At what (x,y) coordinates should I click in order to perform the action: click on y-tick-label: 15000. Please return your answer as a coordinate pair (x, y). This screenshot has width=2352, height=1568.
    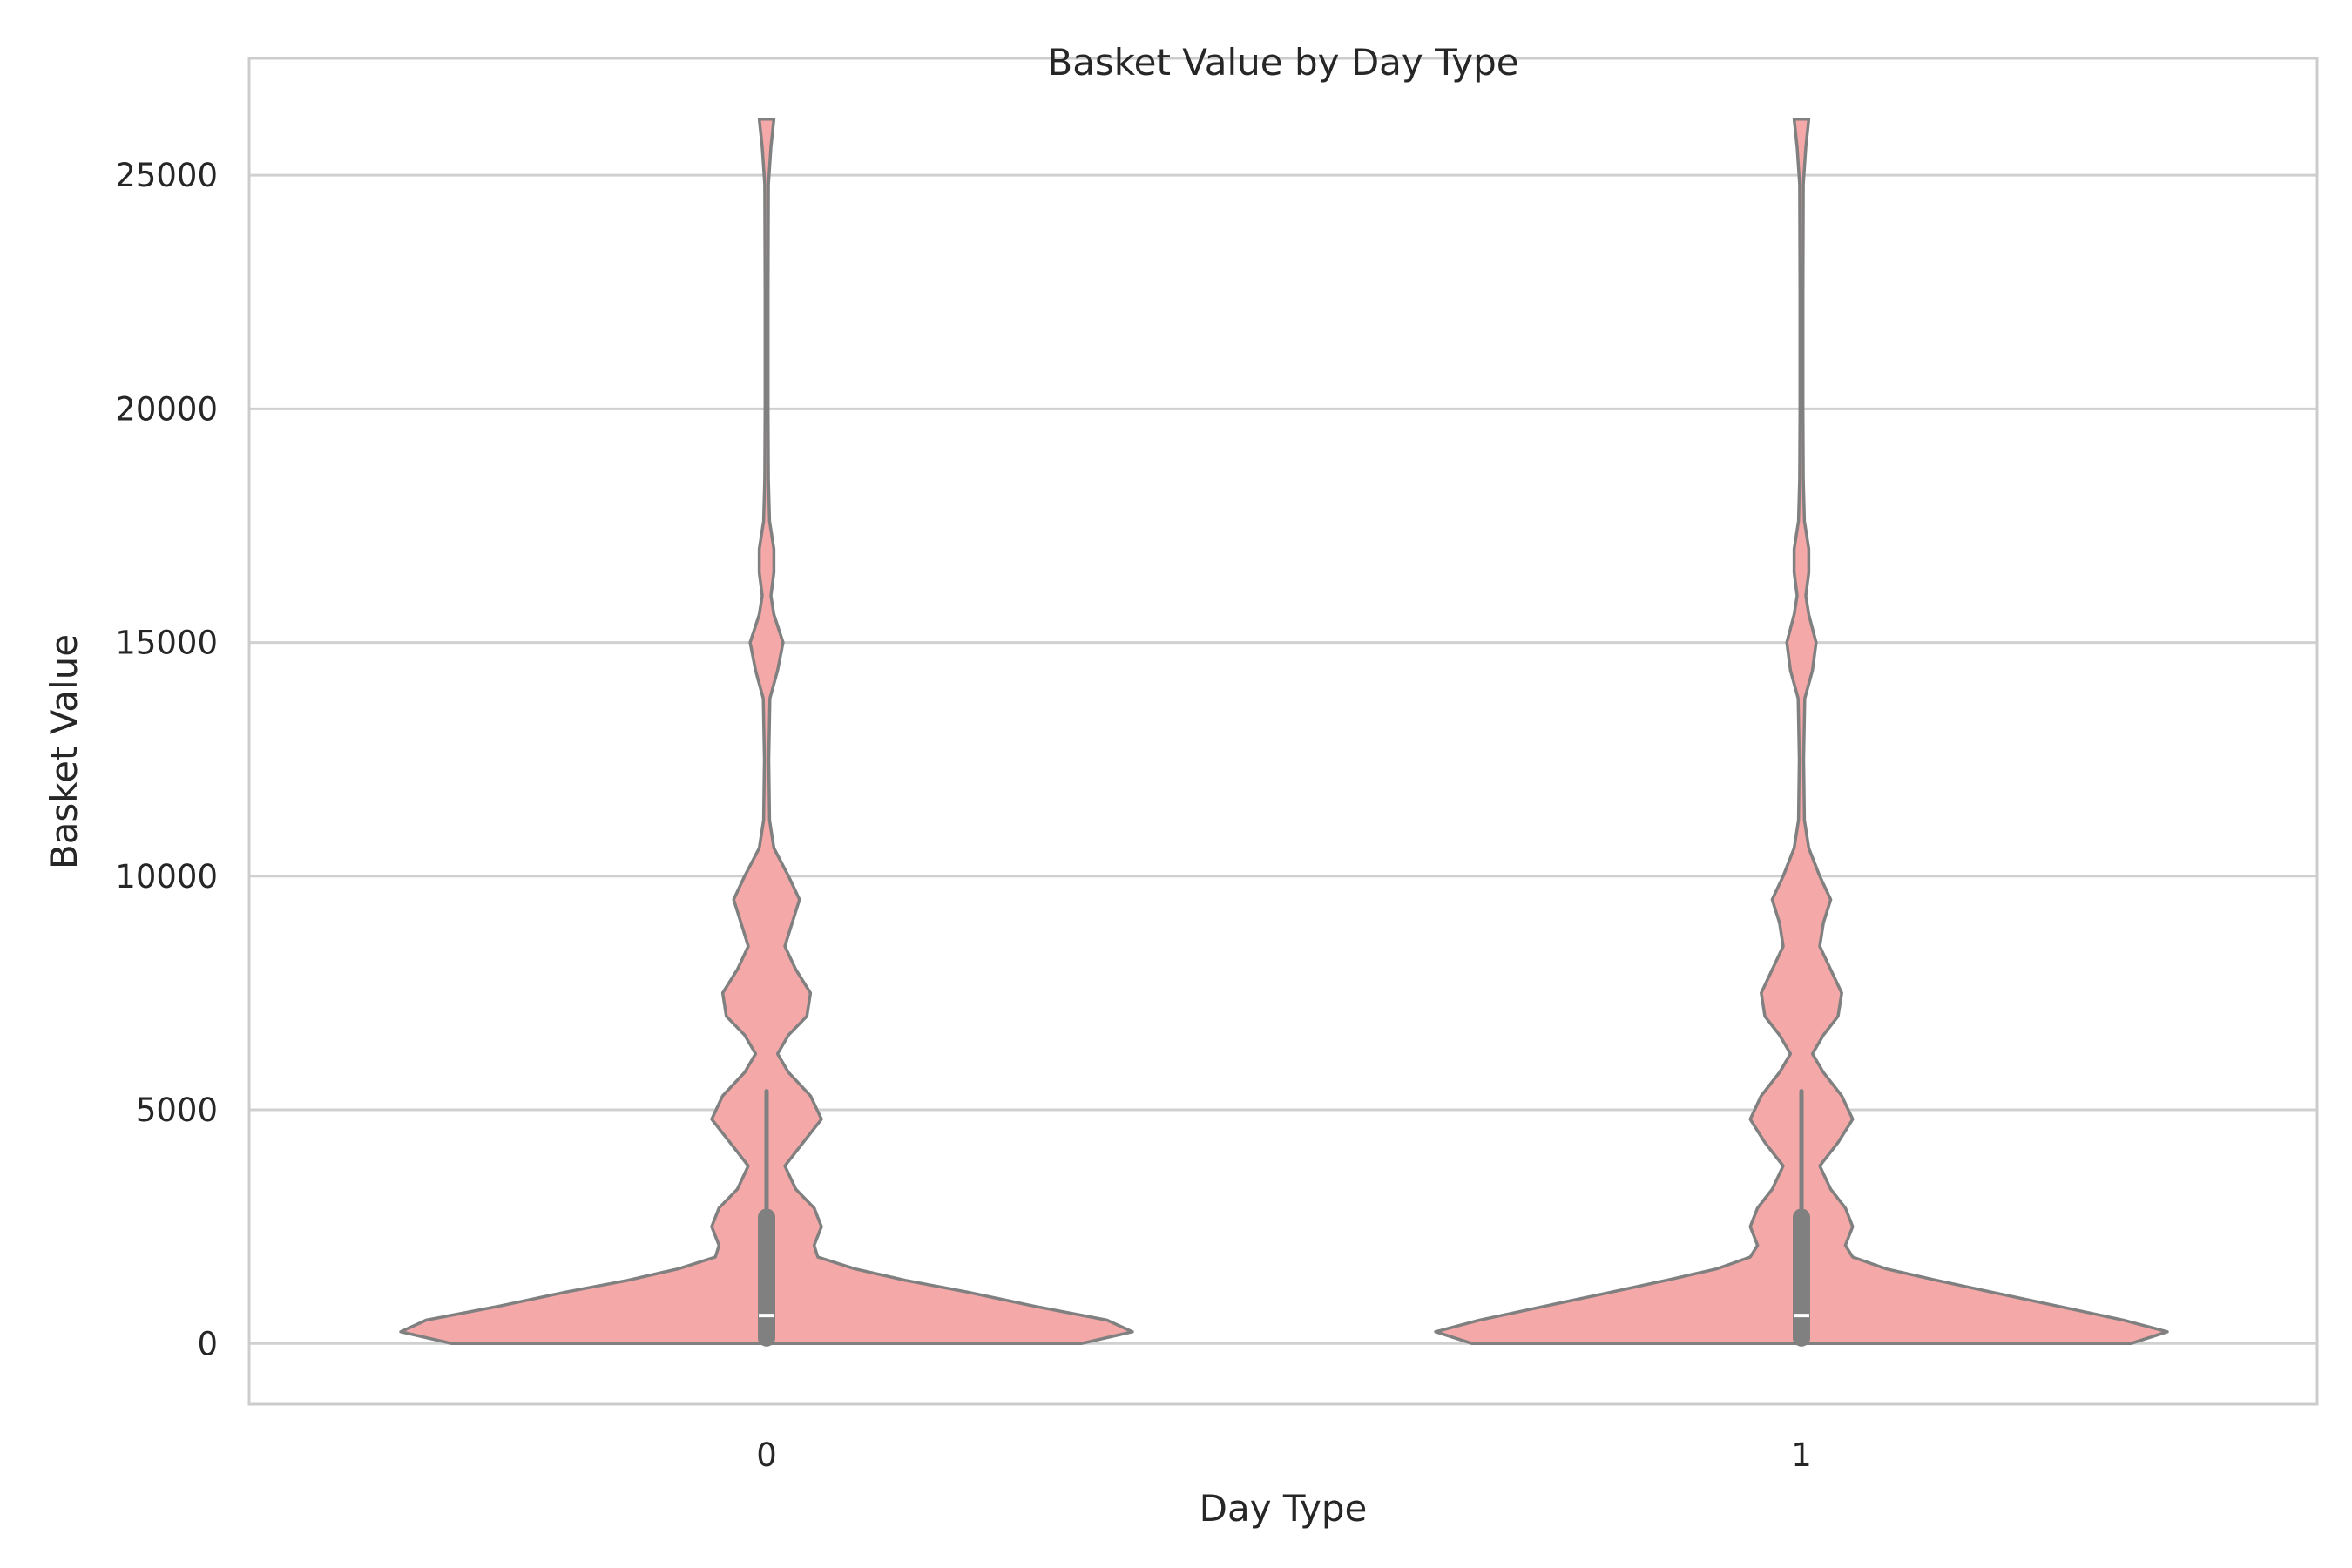
    Looking at the image, I should click on (166, 643).